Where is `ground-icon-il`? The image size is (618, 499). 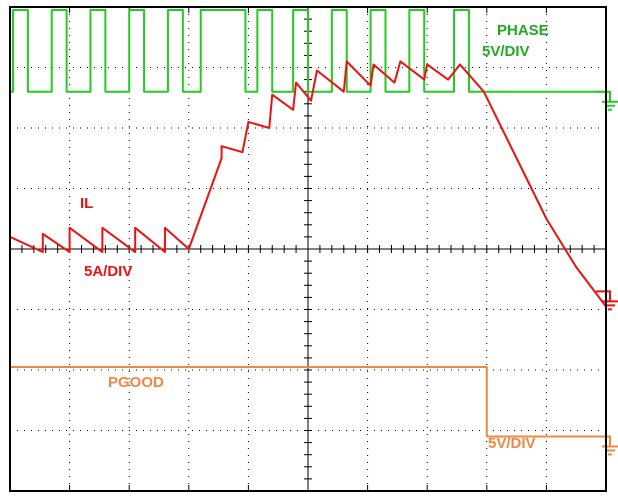
ground-icon-il is located at coordinates (607, 300).